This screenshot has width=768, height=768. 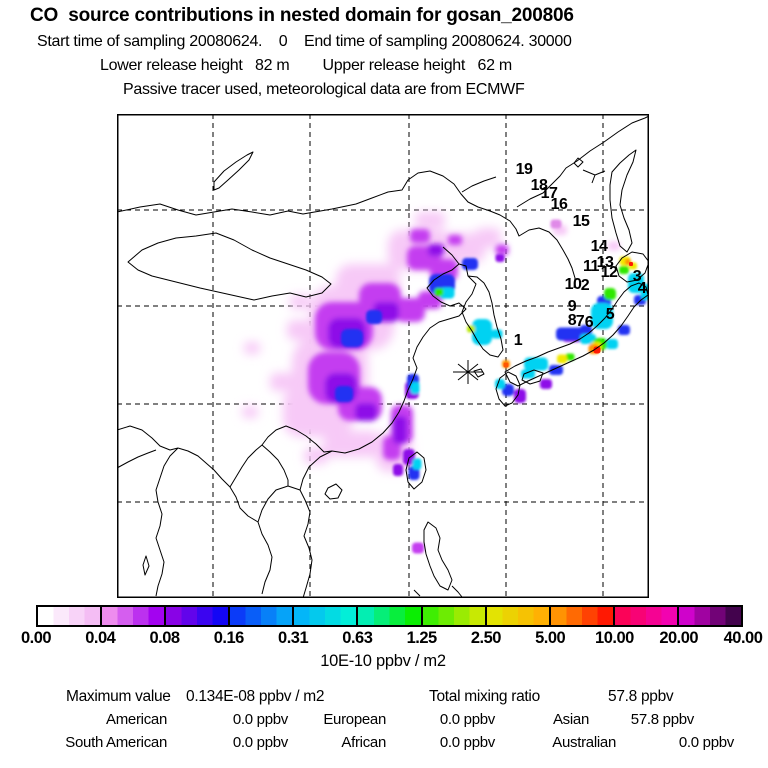 I want to click on region-value-south-american: 0.0 ppbv, so click(x=260, y=742).